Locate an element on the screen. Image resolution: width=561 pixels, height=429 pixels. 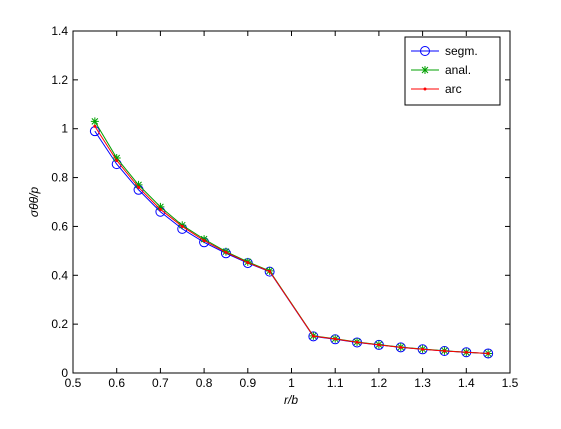
x-tick-label: 1.4 is located at coordinates (466, 383).